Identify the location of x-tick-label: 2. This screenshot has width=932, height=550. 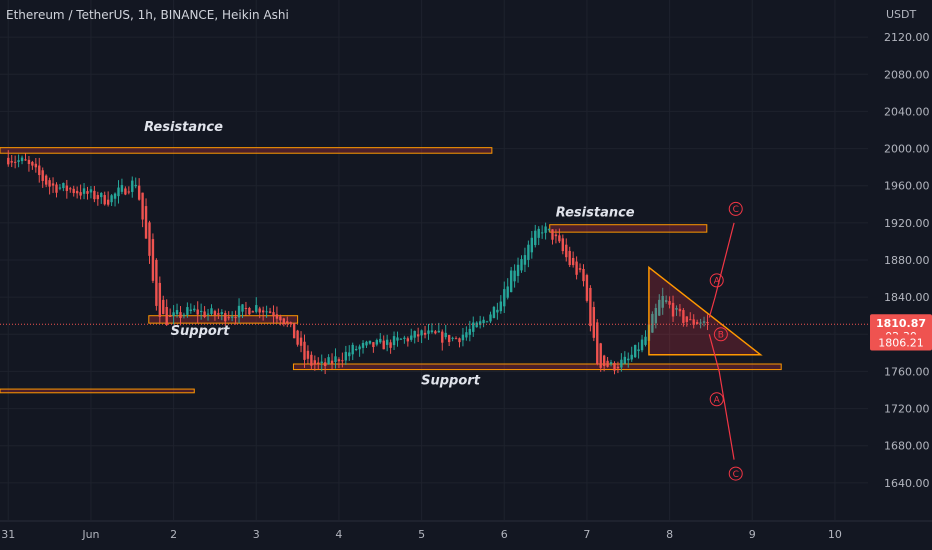
(173, 534).